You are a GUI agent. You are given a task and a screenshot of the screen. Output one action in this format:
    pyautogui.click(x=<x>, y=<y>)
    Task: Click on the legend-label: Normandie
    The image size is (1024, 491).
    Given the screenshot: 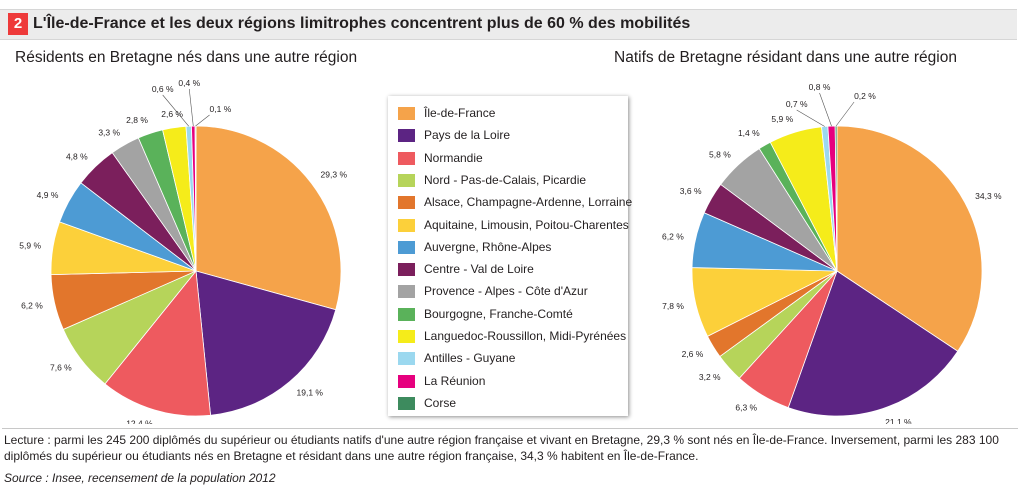 What is the action you would take?
    pyautogui.click(x=453, y=157)
    